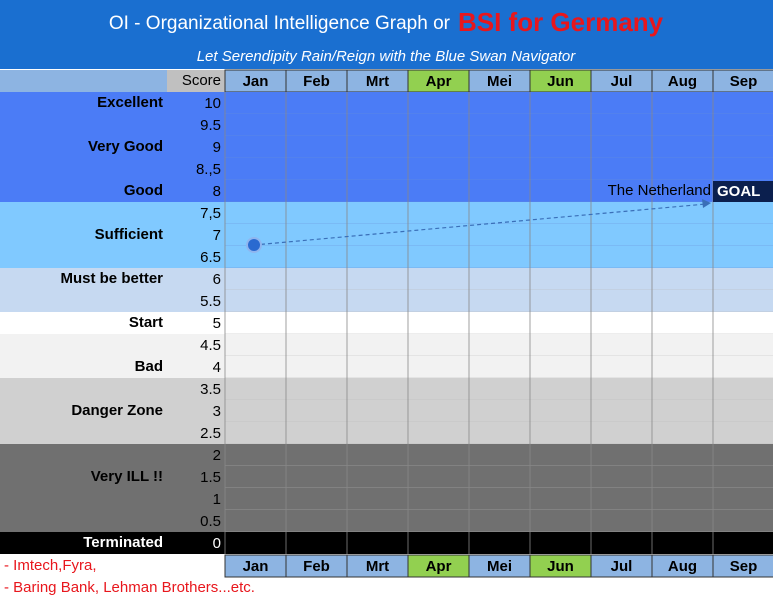 This screenshot has height=609, width=773. I want to click on arrow-head, so click(706, 203).